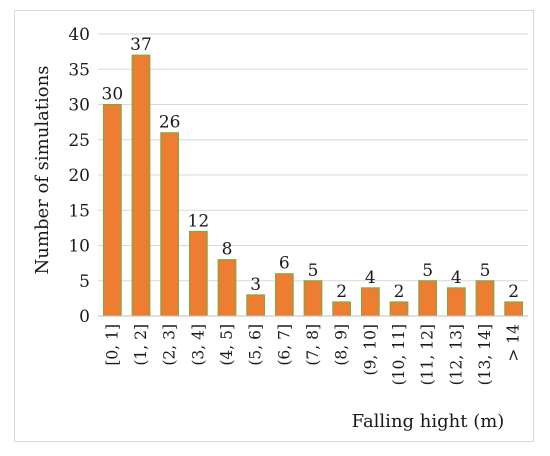 This screenshot has height=456, width=550. I want to click on x-axis-title: Falling hight (m), so click(428, 421).